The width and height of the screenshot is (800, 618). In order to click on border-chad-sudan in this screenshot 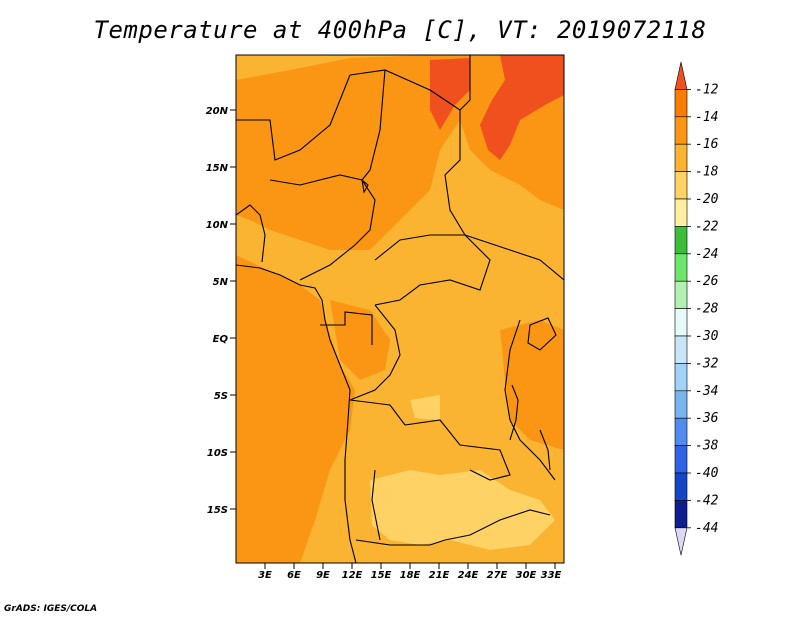, I will do `click(455, 173)`.